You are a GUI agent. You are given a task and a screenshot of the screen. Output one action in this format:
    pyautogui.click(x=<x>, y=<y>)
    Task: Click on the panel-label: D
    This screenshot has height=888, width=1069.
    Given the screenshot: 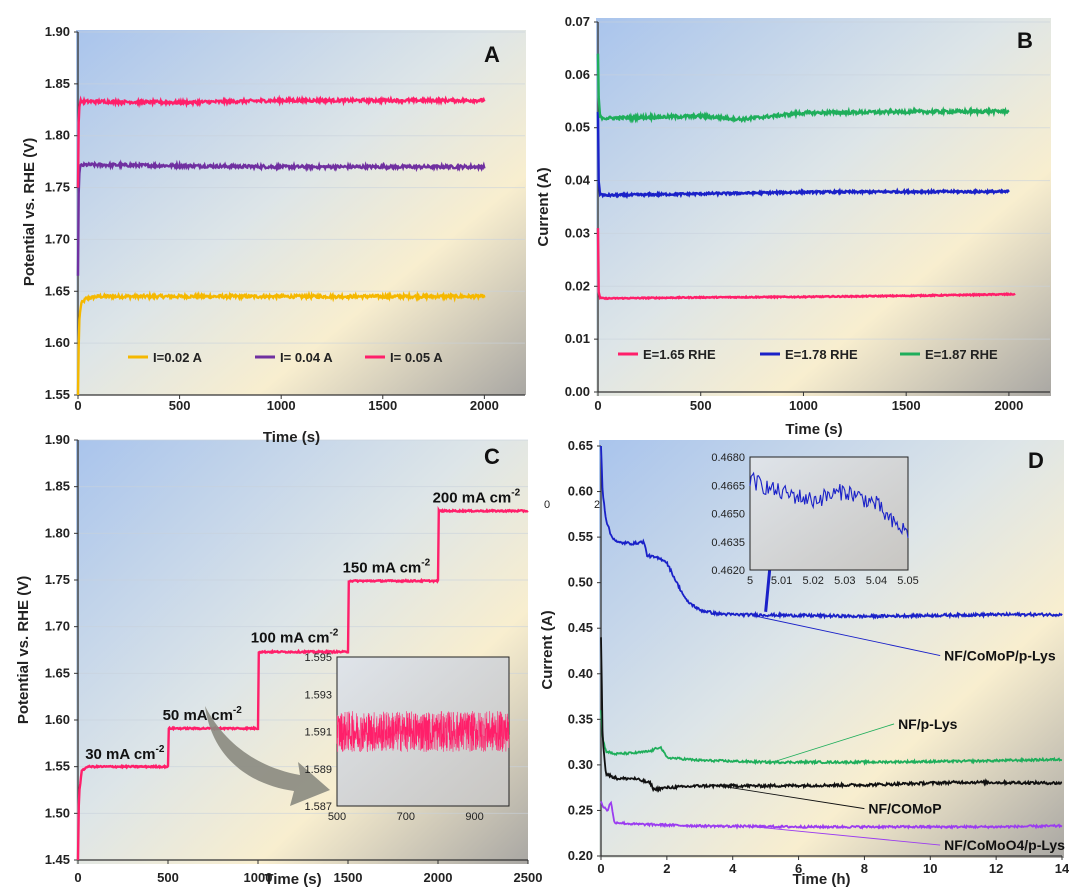 What is the action you would take?
    pyautogui.click(x=1036, y=460)
    